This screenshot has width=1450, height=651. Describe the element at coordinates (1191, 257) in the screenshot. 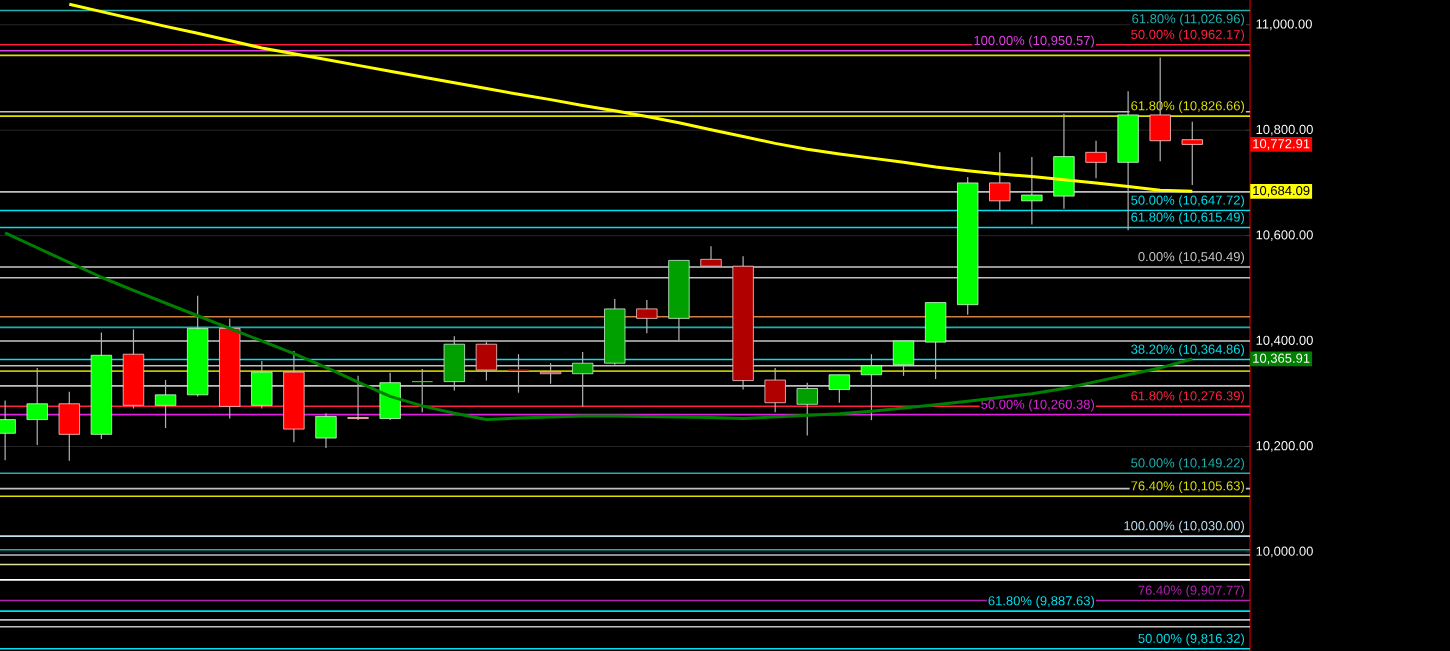

I see `ref-line-label: 0.00% (10,540.49)` at that location.